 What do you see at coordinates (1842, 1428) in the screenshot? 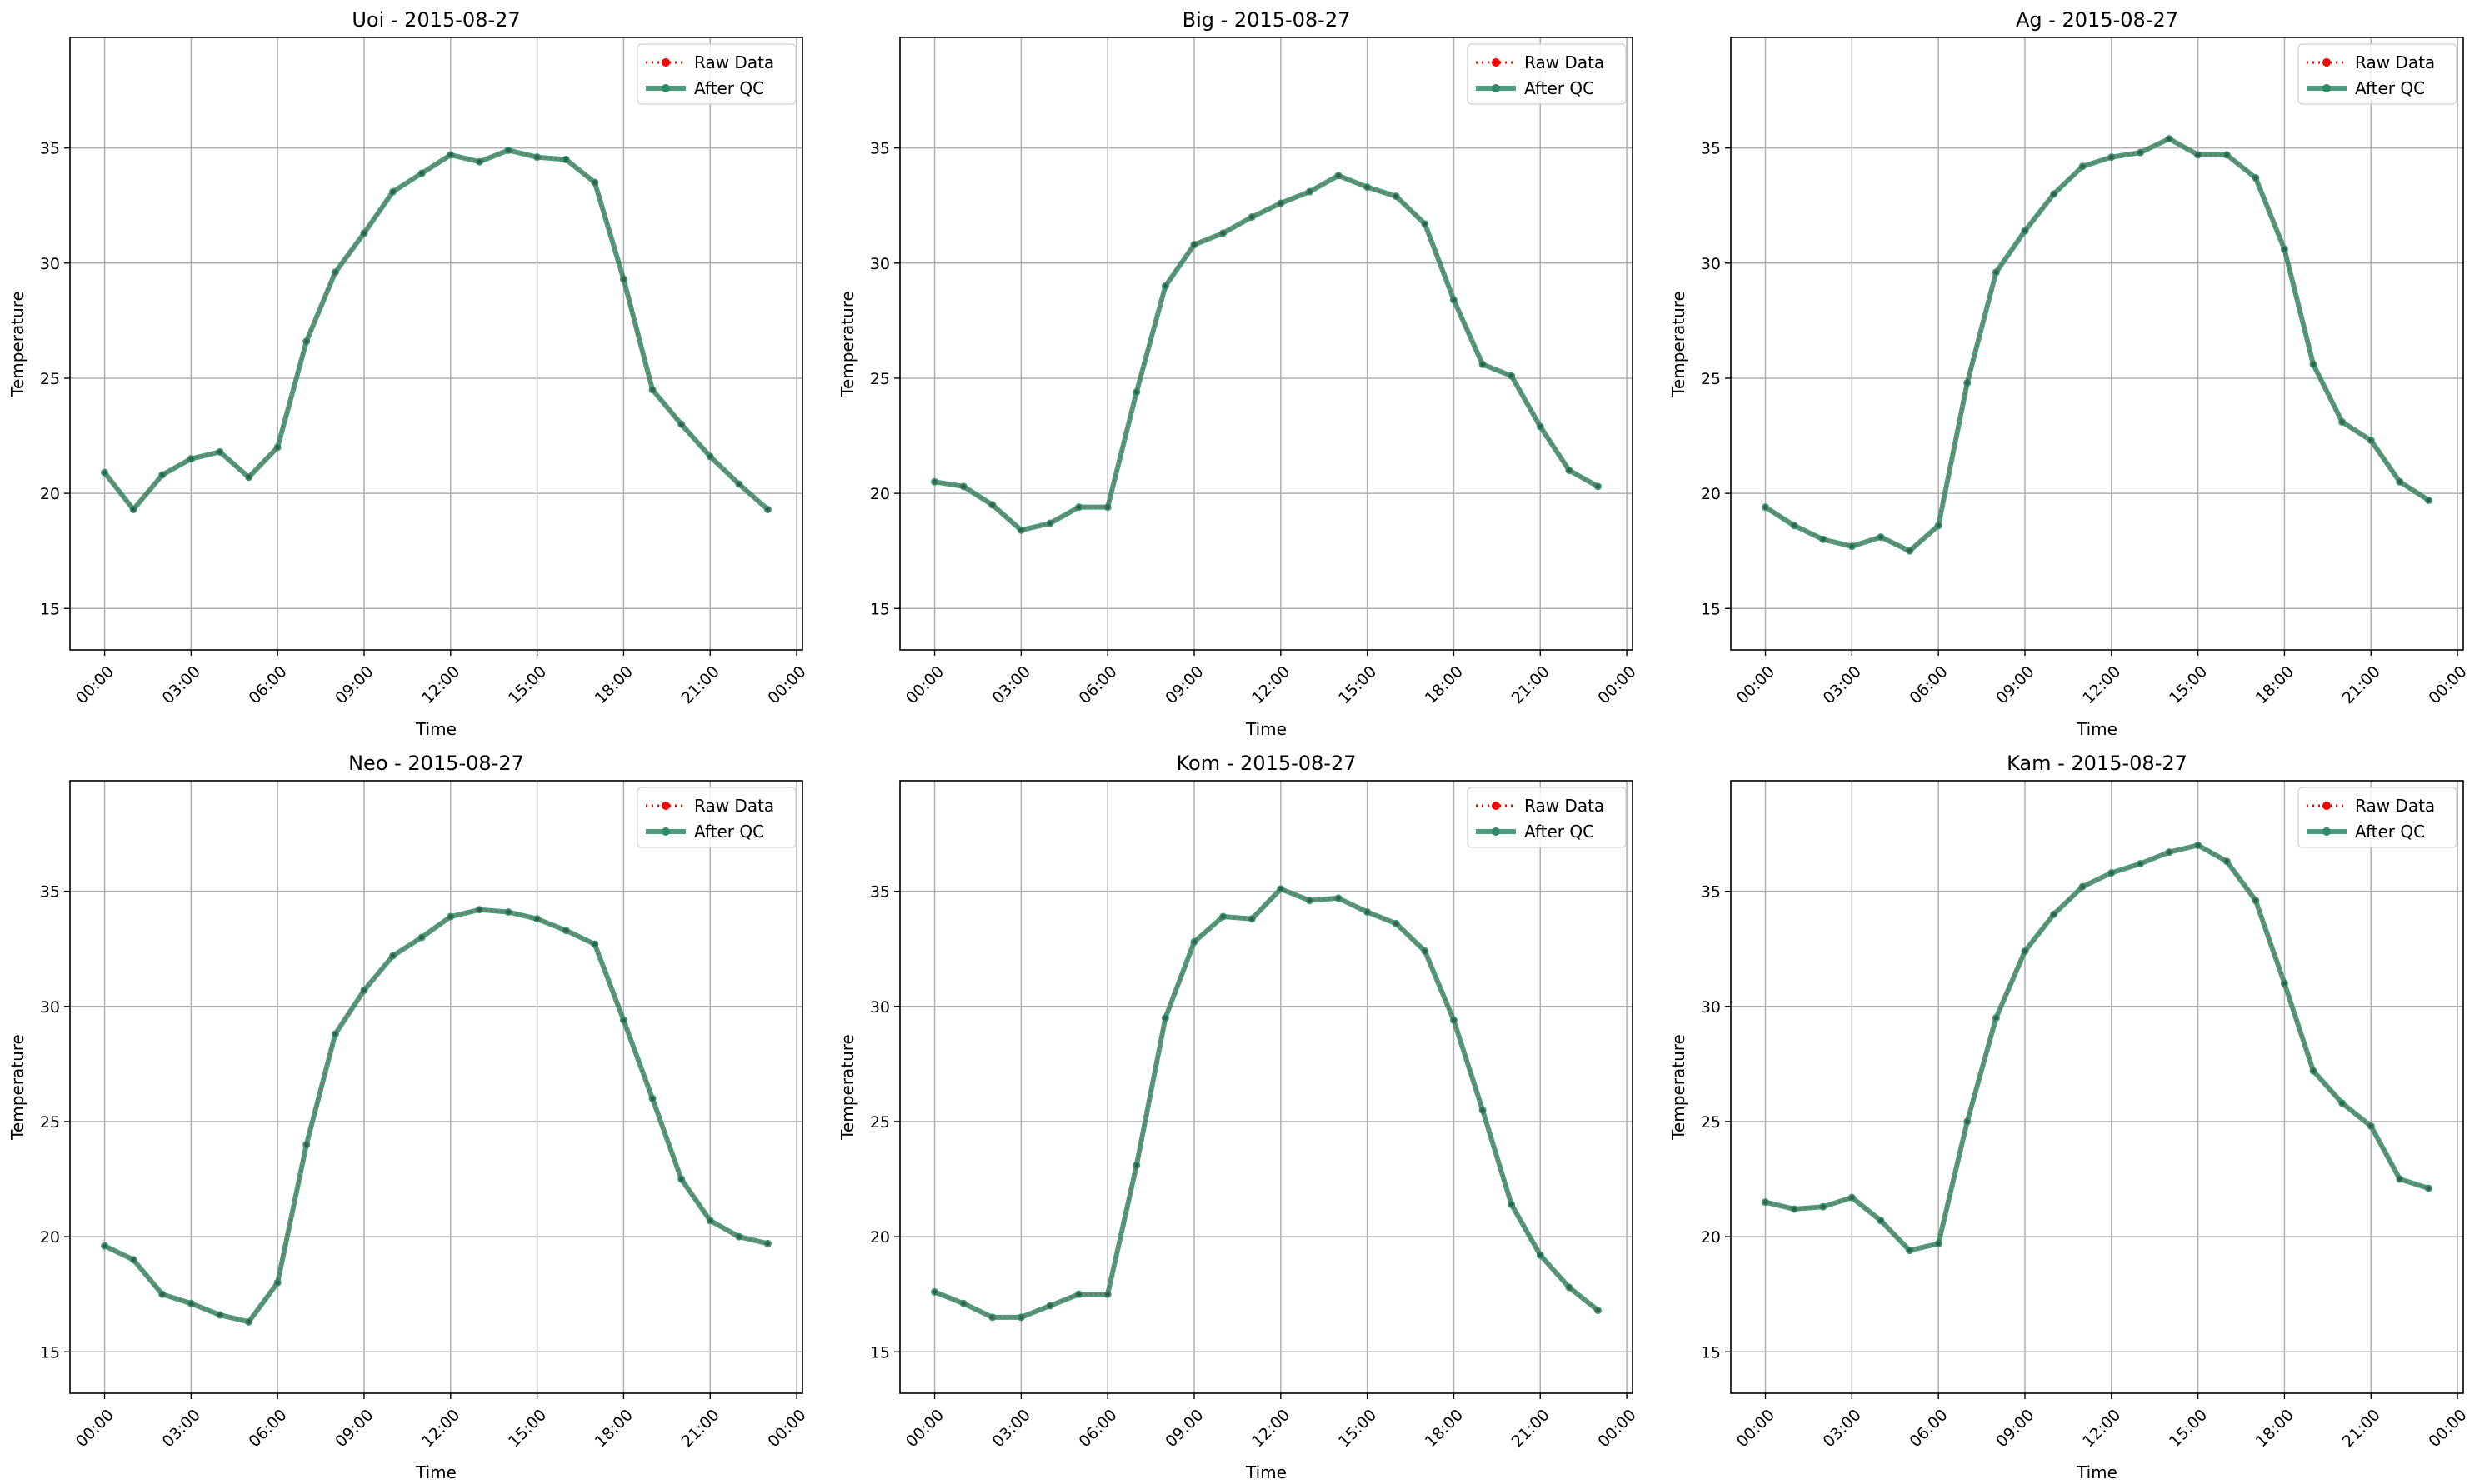
I see `x-tick-label: 03:00` at bounding box center [1842, 1428].